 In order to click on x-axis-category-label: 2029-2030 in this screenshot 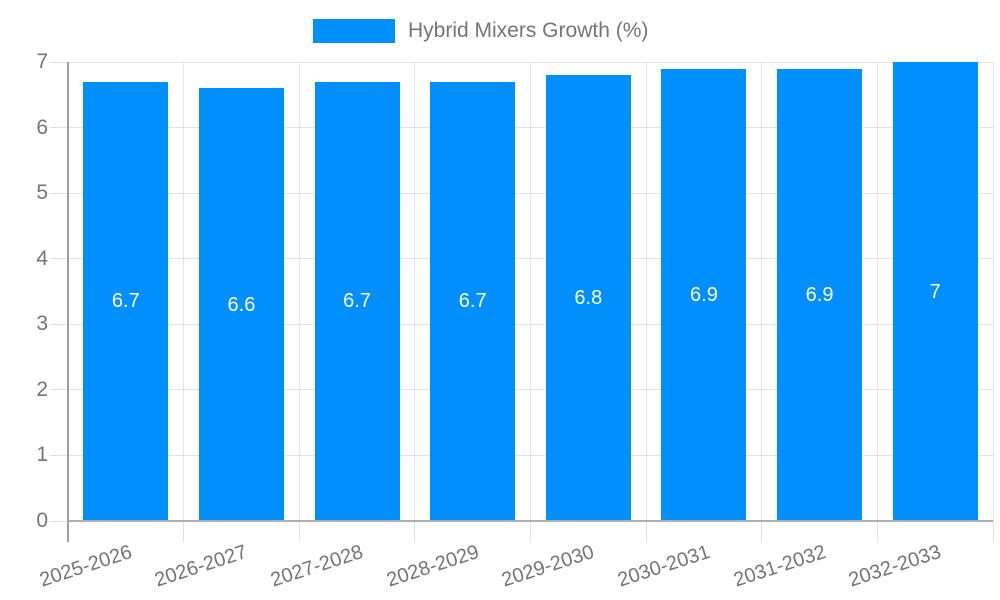, I will do `click(548, 566)`.